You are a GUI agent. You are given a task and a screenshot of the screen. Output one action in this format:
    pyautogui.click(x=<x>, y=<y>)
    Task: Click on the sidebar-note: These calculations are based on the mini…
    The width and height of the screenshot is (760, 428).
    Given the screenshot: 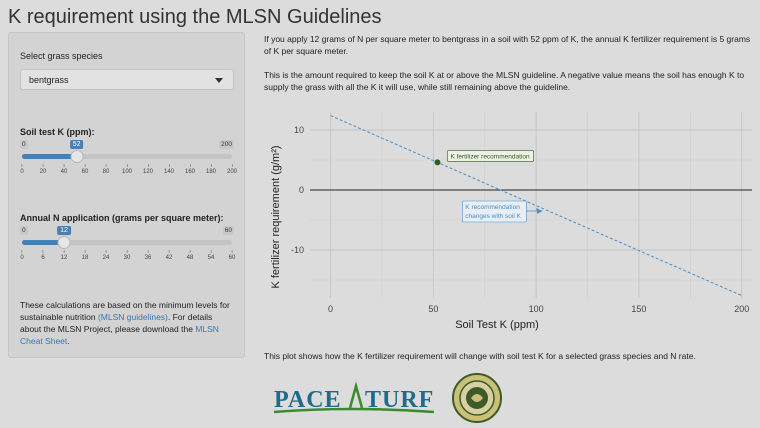 What is the action you would take?
    pyautogui.click(x=127, y=323)
    